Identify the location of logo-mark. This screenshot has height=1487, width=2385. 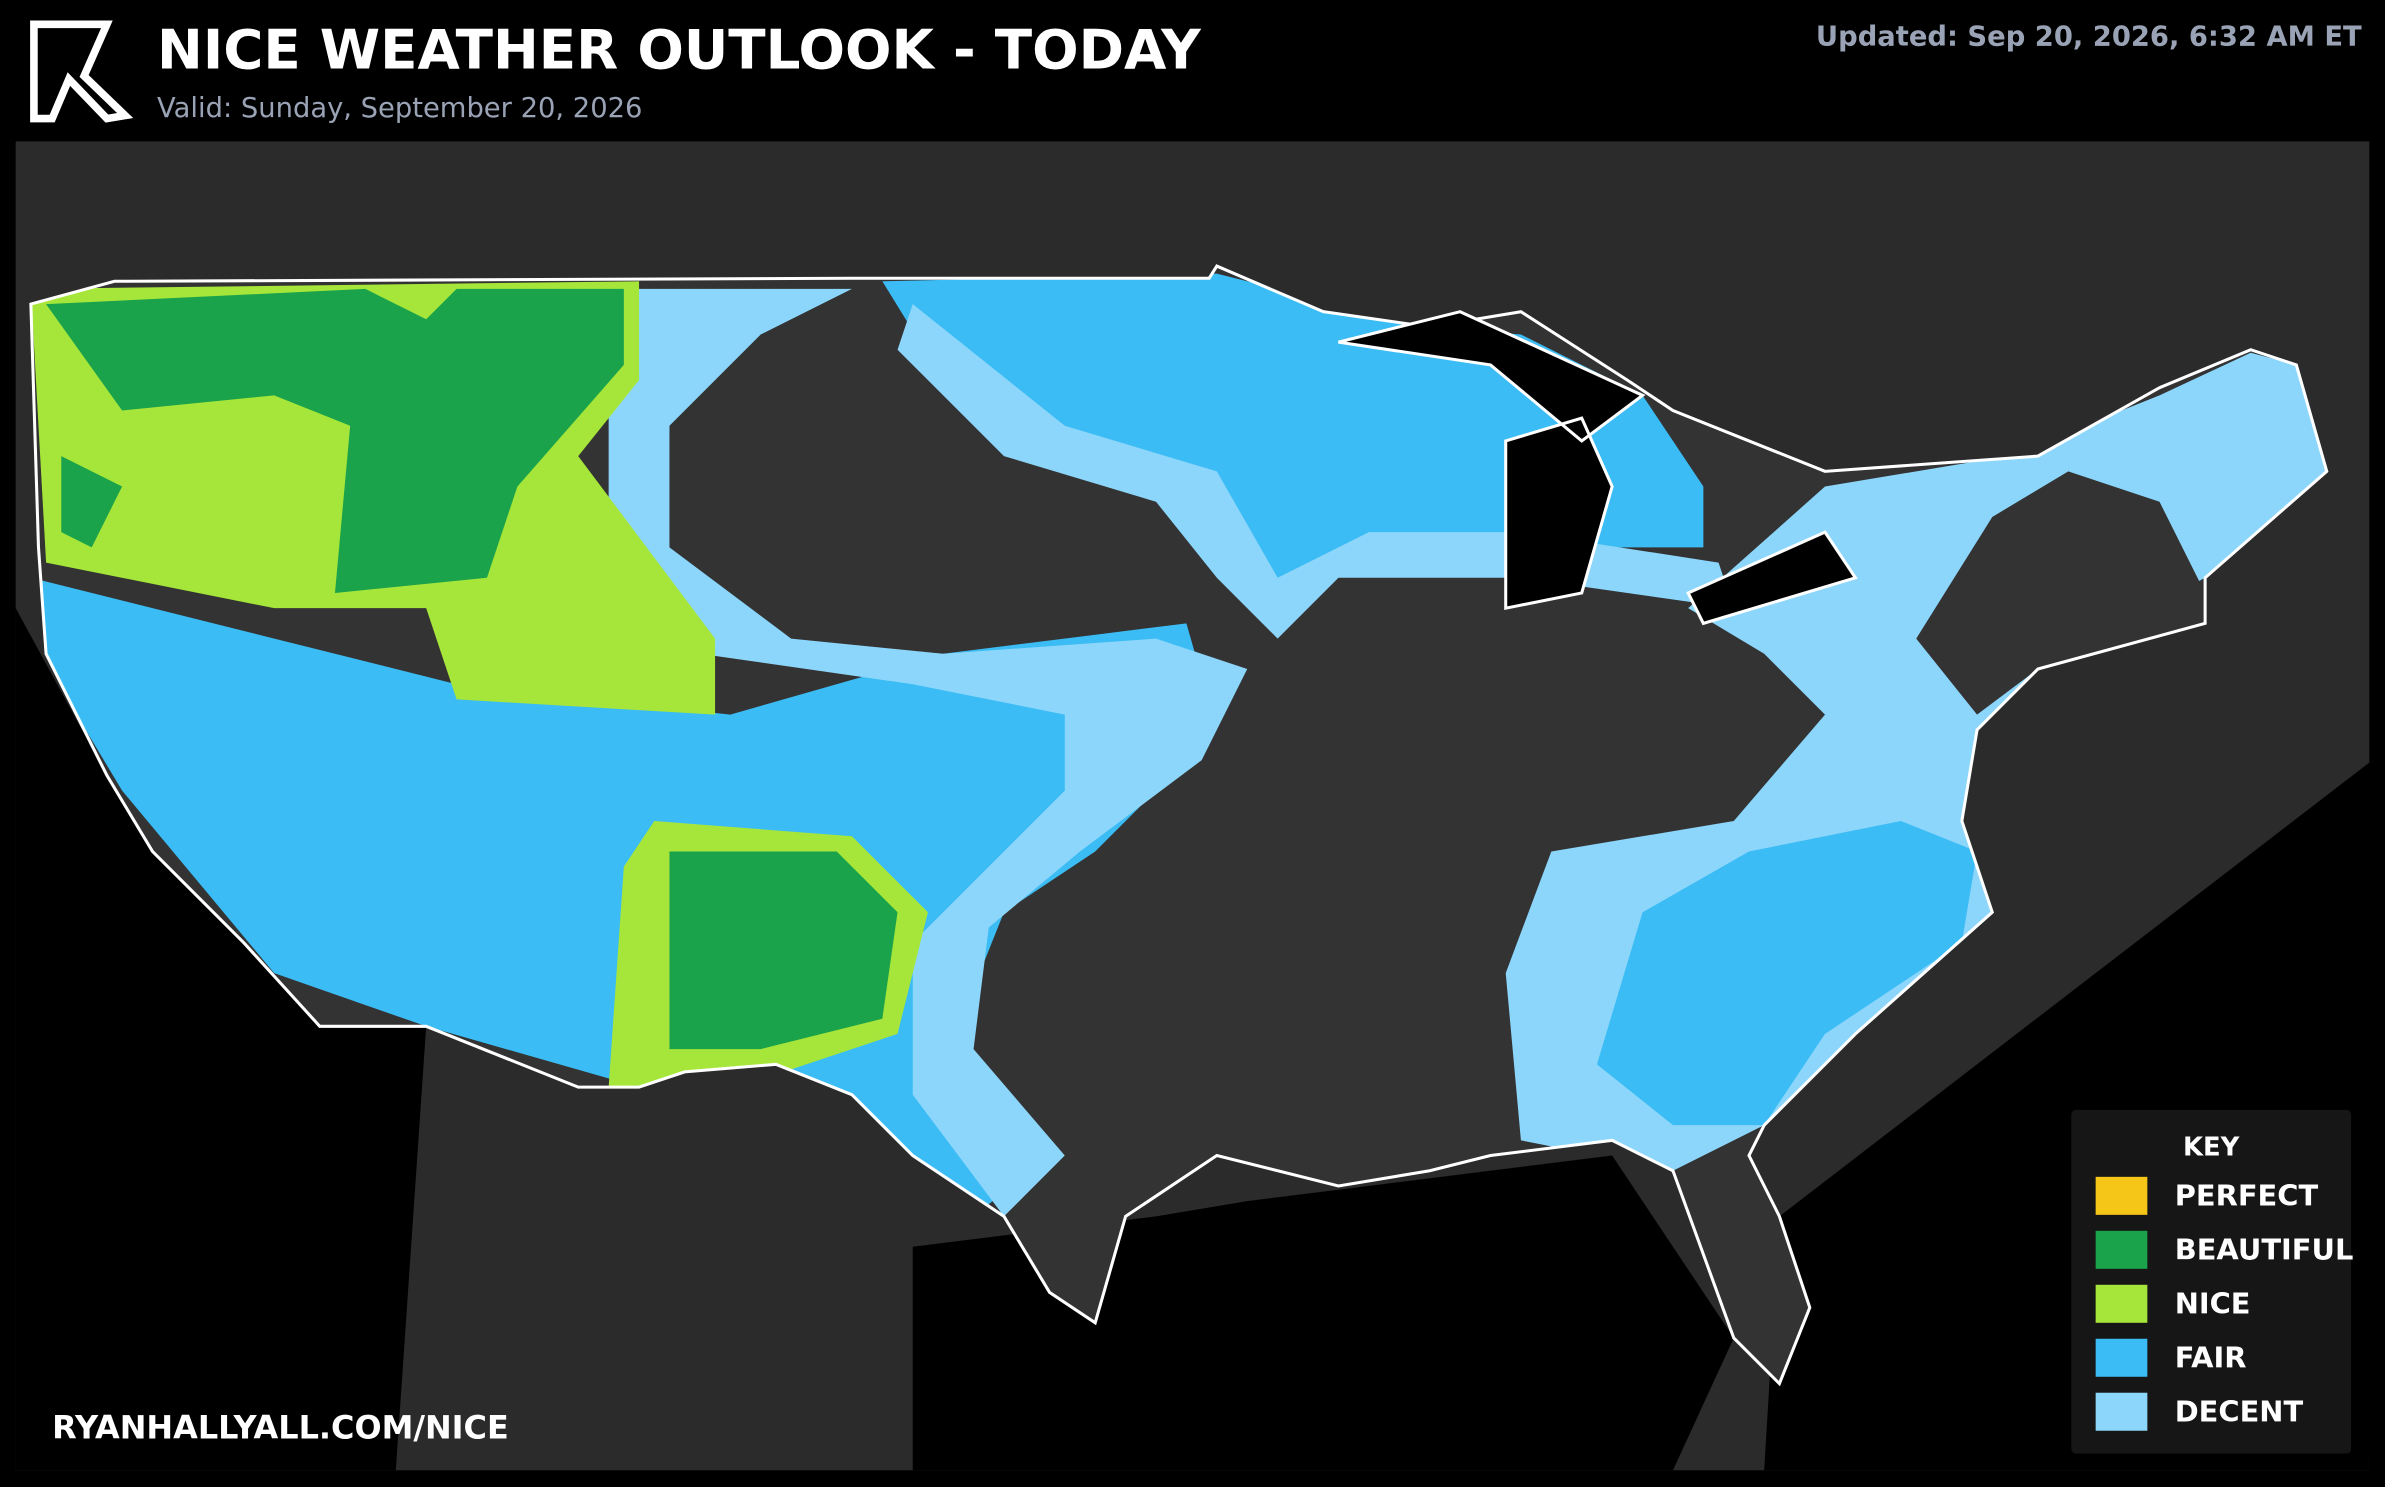
(82, 71).